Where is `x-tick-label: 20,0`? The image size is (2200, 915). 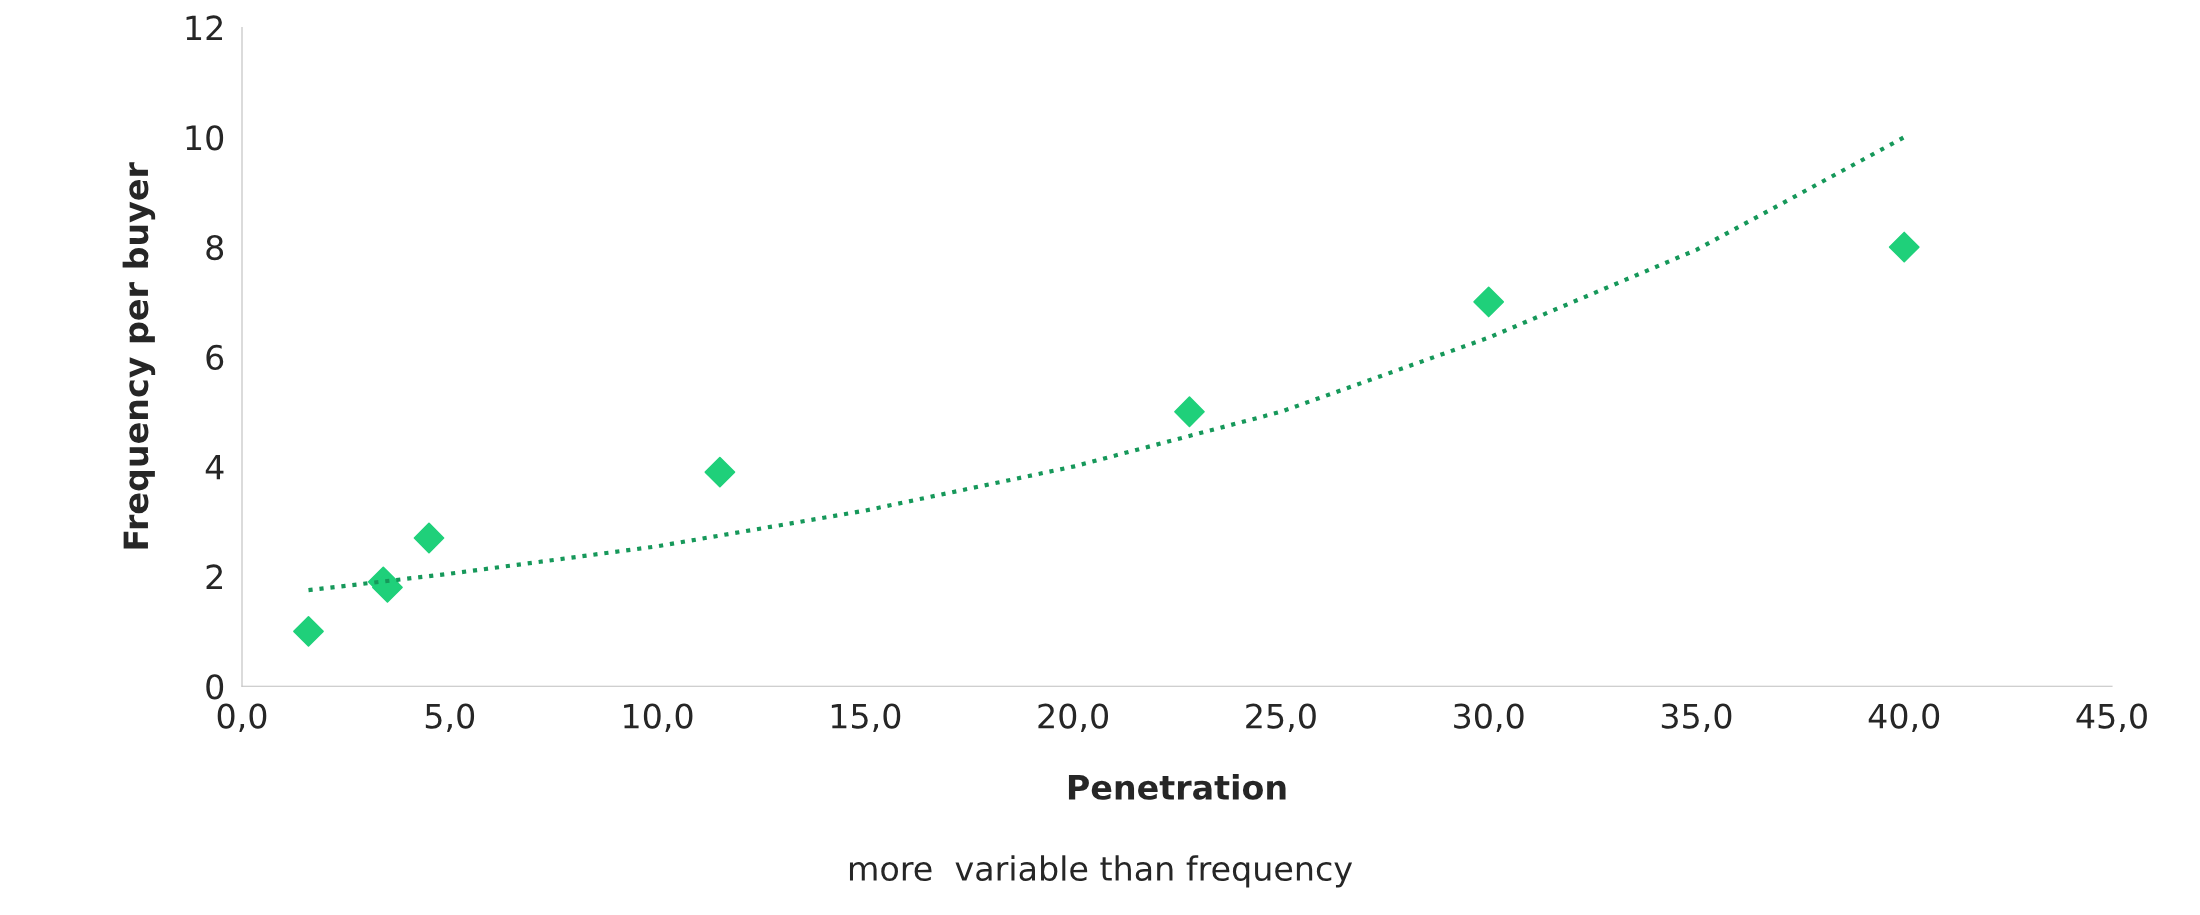
x-tick-label: 20,0 is located at coordinates (1073, 718).